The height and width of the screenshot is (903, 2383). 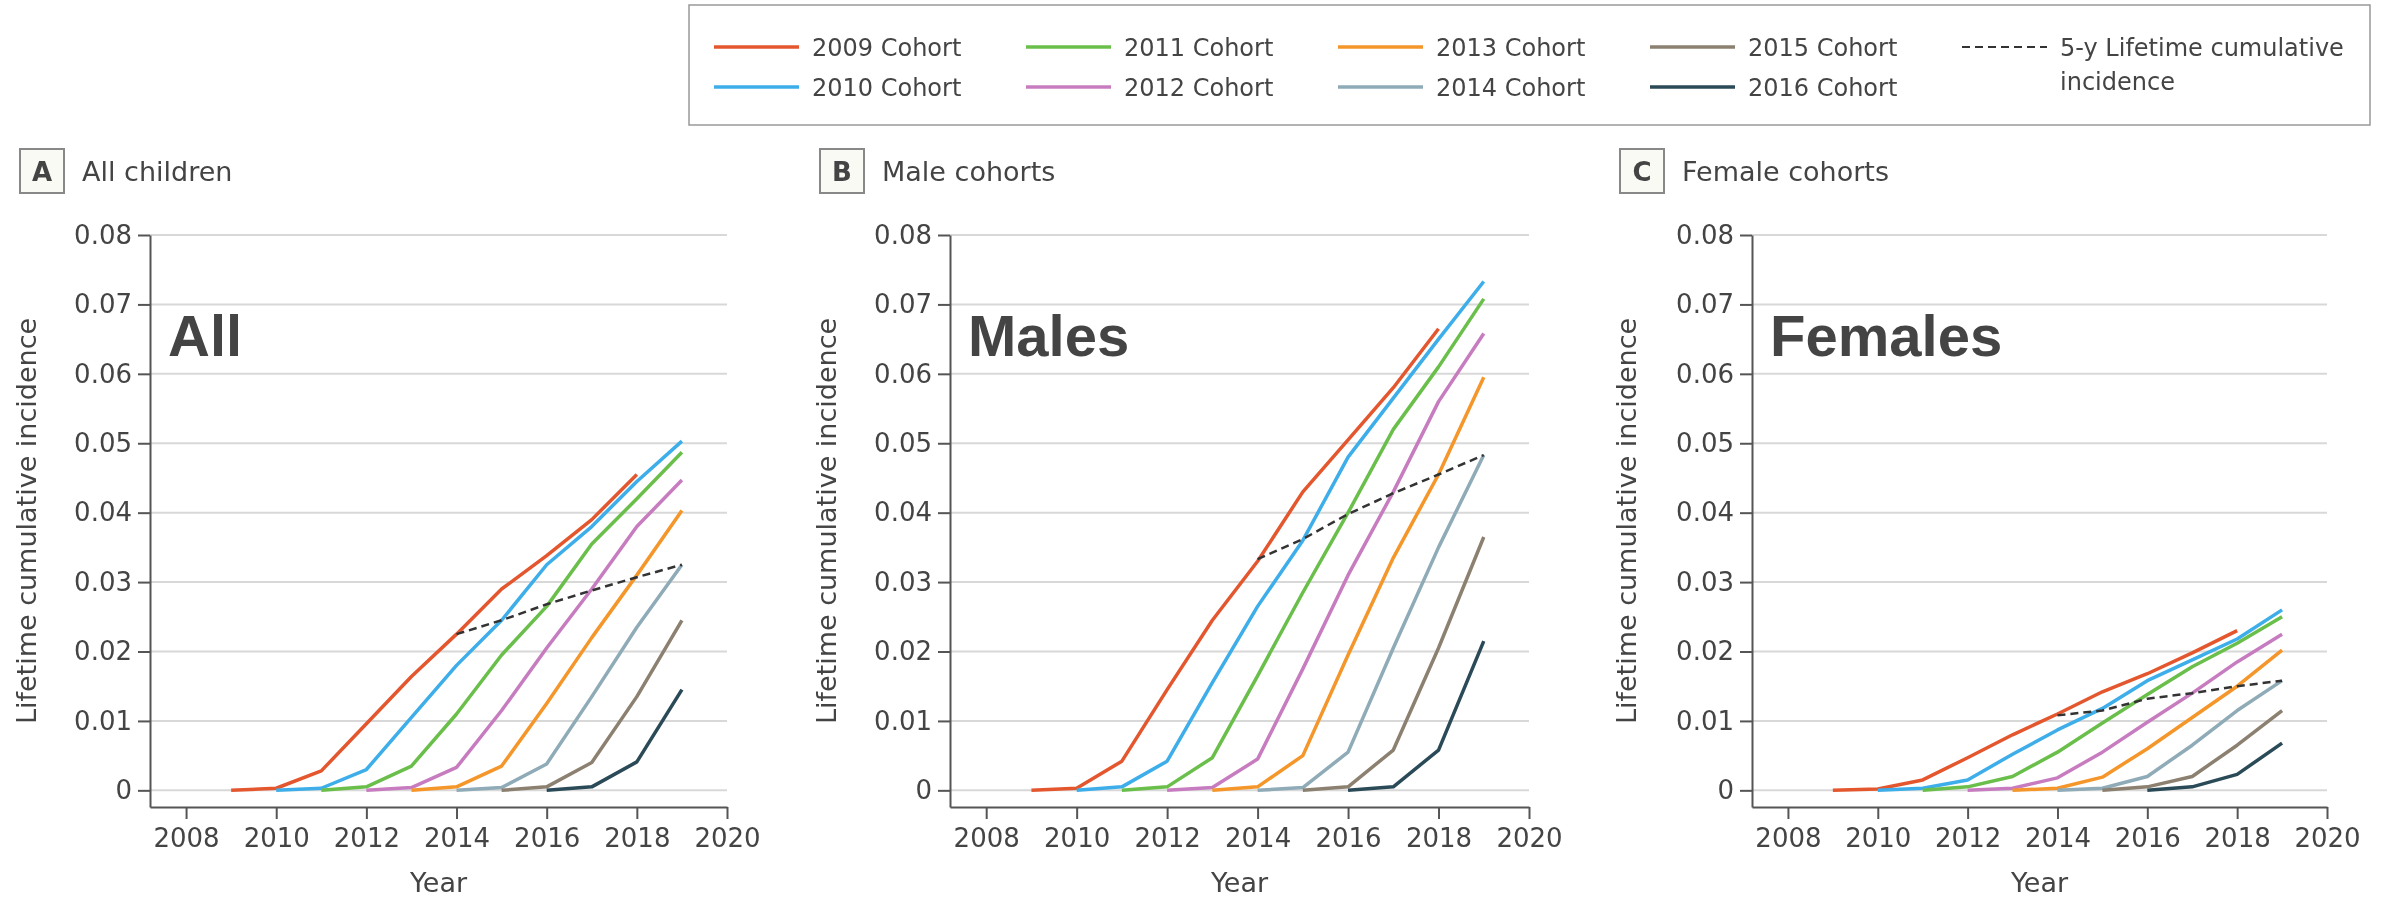 What do you see at coordinates (1511, 48) in the screenshot?
I see `legend-label: 2013 Cohort` at bounding box center [1511, 48].